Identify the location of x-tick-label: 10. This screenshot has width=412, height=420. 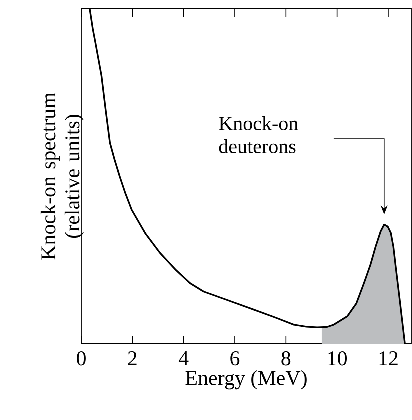
(338, 359).